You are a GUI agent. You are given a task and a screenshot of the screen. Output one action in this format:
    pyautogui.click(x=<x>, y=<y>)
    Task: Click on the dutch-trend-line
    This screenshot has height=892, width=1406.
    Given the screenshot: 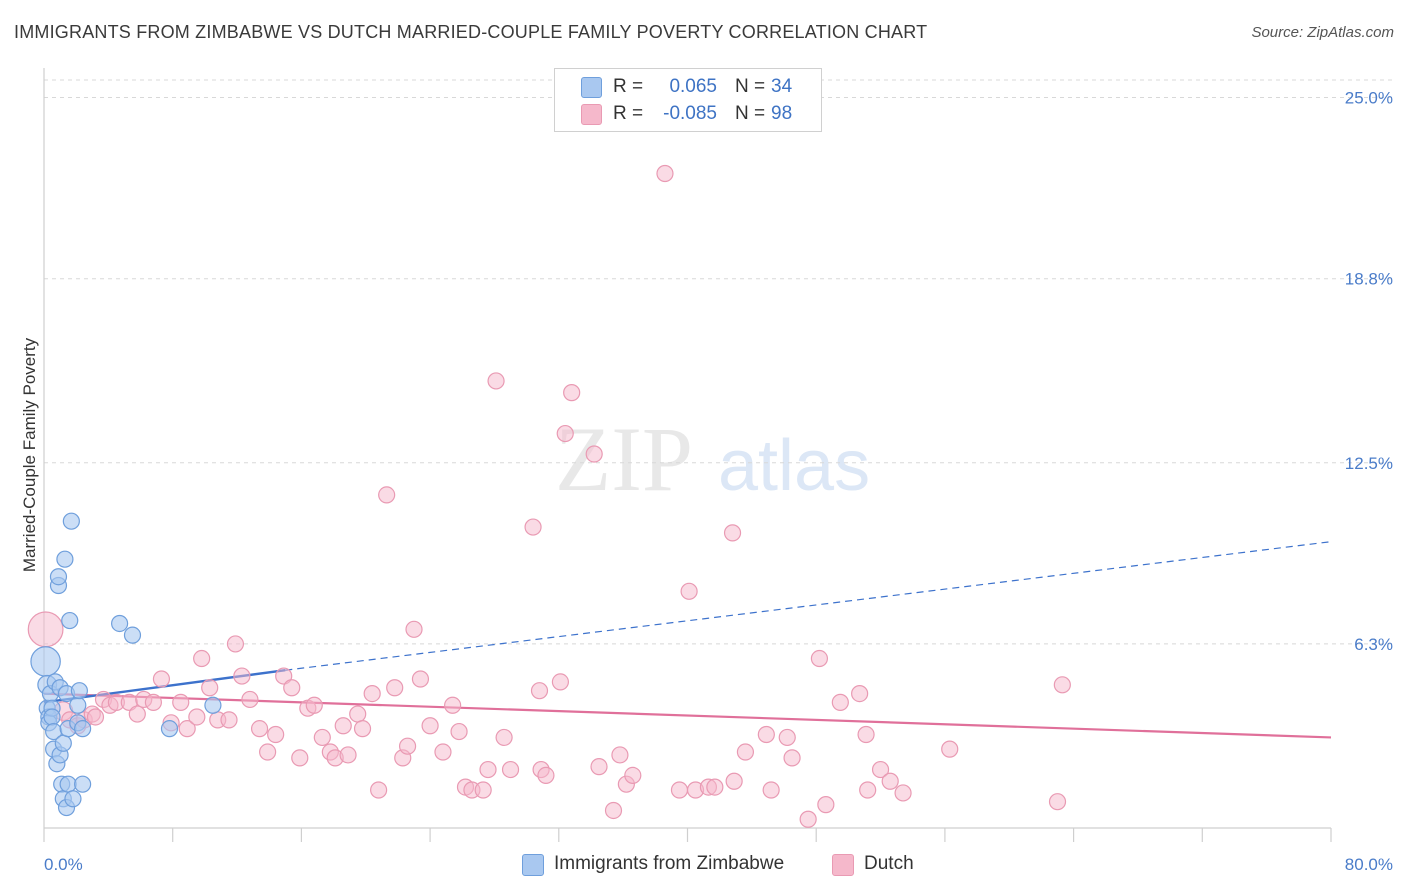 What is the action you would take?
    pyautogui.click(x=687, y=715)
    